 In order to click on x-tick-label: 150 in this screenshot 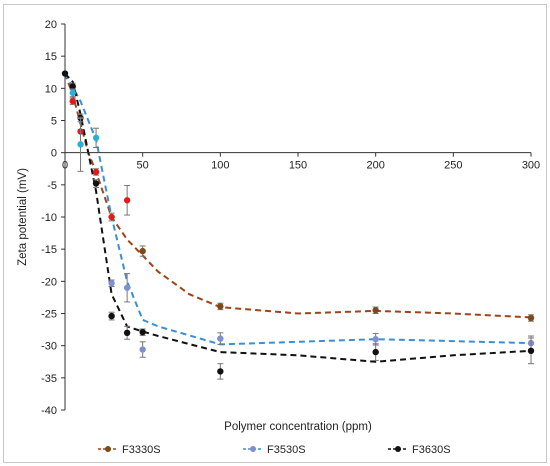, I will do `click(298, 166)`.